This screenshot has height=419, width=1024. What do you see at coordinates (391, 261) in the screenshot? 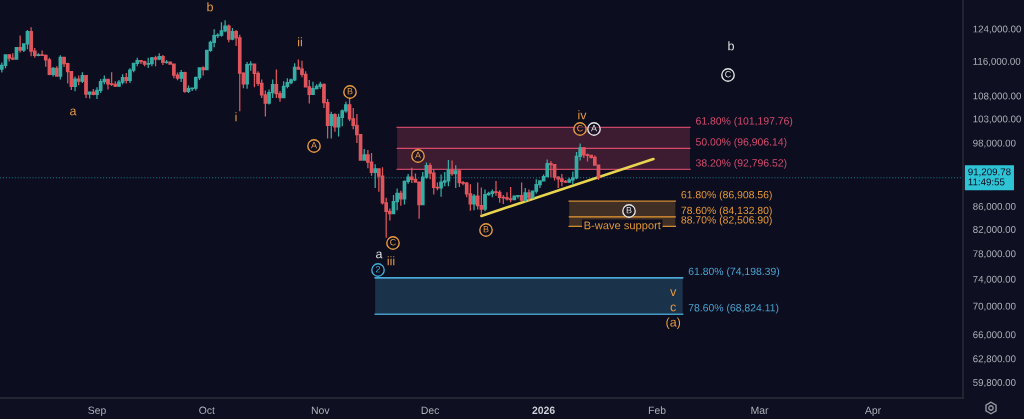
I see `annotation: iii` at bounding box center [391, 261].